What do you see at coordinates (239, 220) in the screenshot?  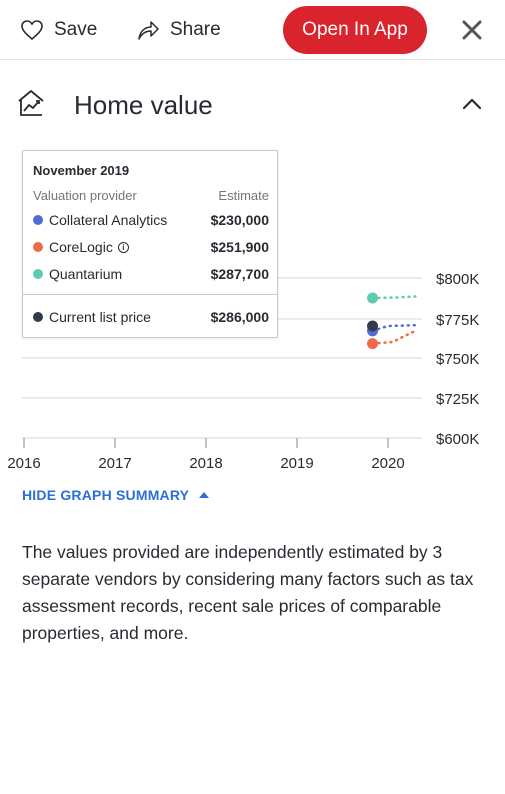 I see `provider-estimate: $230,000` at bounding box center [239, 220].